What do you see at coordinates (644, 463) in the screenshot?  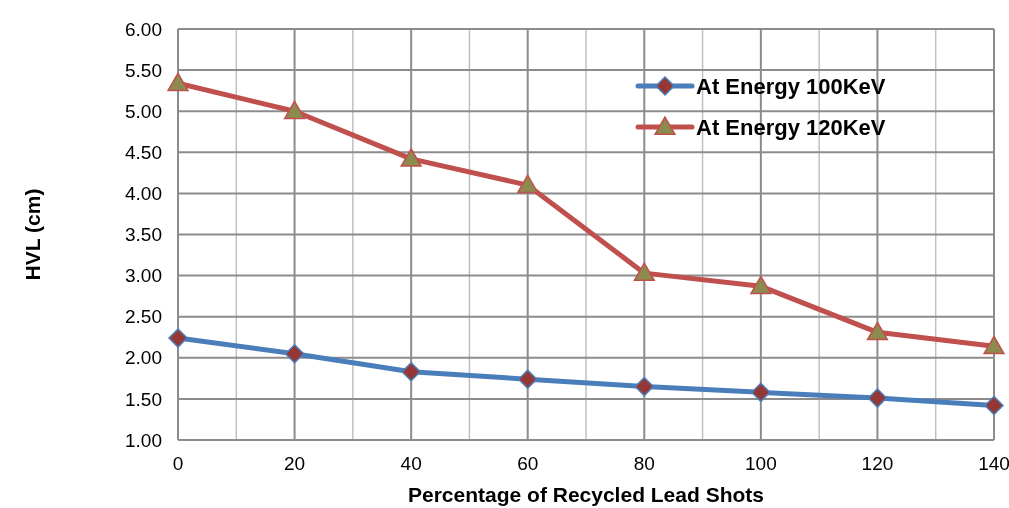 I see `x-tick-label: 80` at bounding box center [644, 463].